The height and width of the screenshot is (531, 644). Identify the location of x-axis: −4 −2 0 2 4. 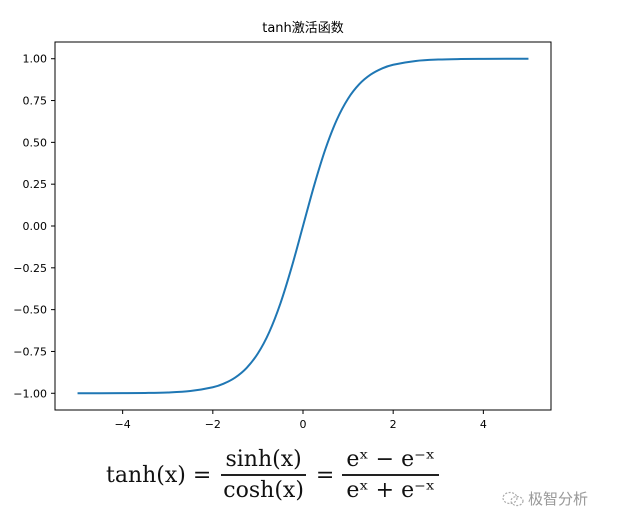
(301, 420).